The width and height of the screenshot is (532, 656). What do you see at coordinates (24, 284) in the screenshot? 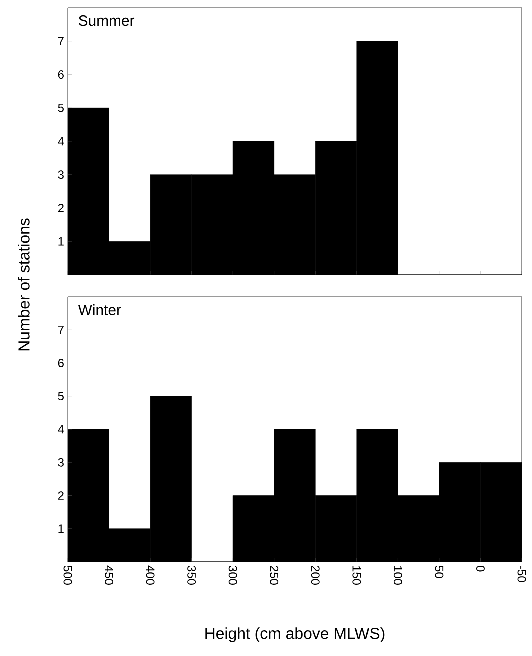
I see `y-axis-title: Number of stations` at bounding box center [24, 284].